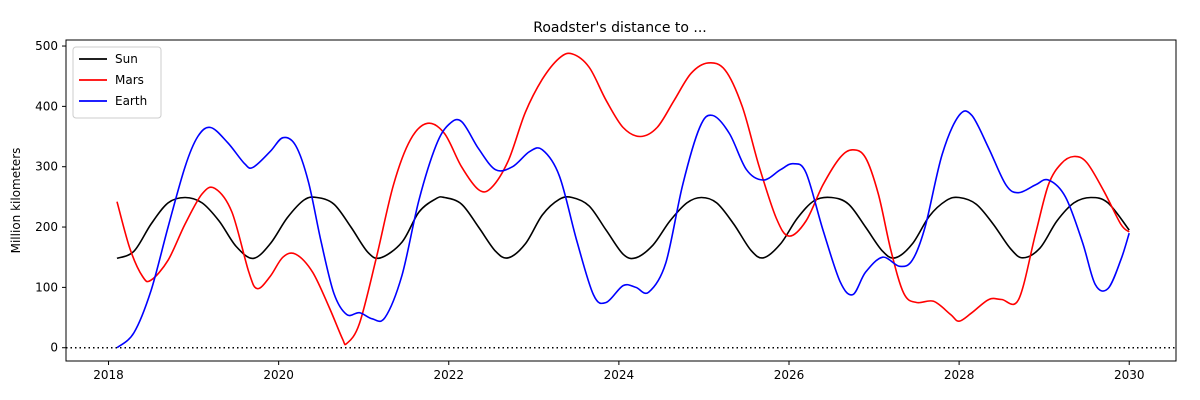  I want to click on y-tick-label: 100, so click(46, 287).